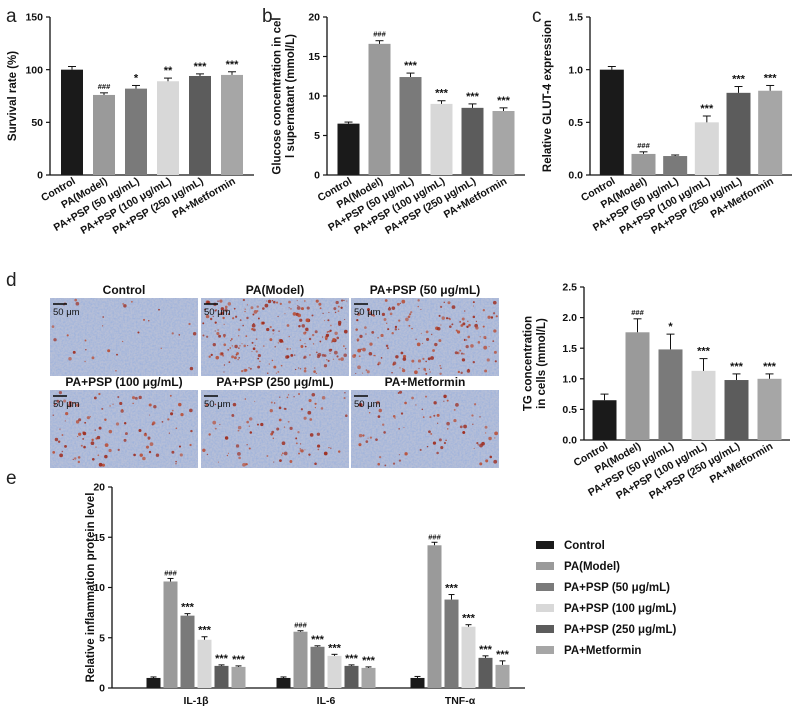 This screenshot has height=720, width=800. I want to click on bar-tnf-pa-psp-250-g-ml, so click(485, 672).